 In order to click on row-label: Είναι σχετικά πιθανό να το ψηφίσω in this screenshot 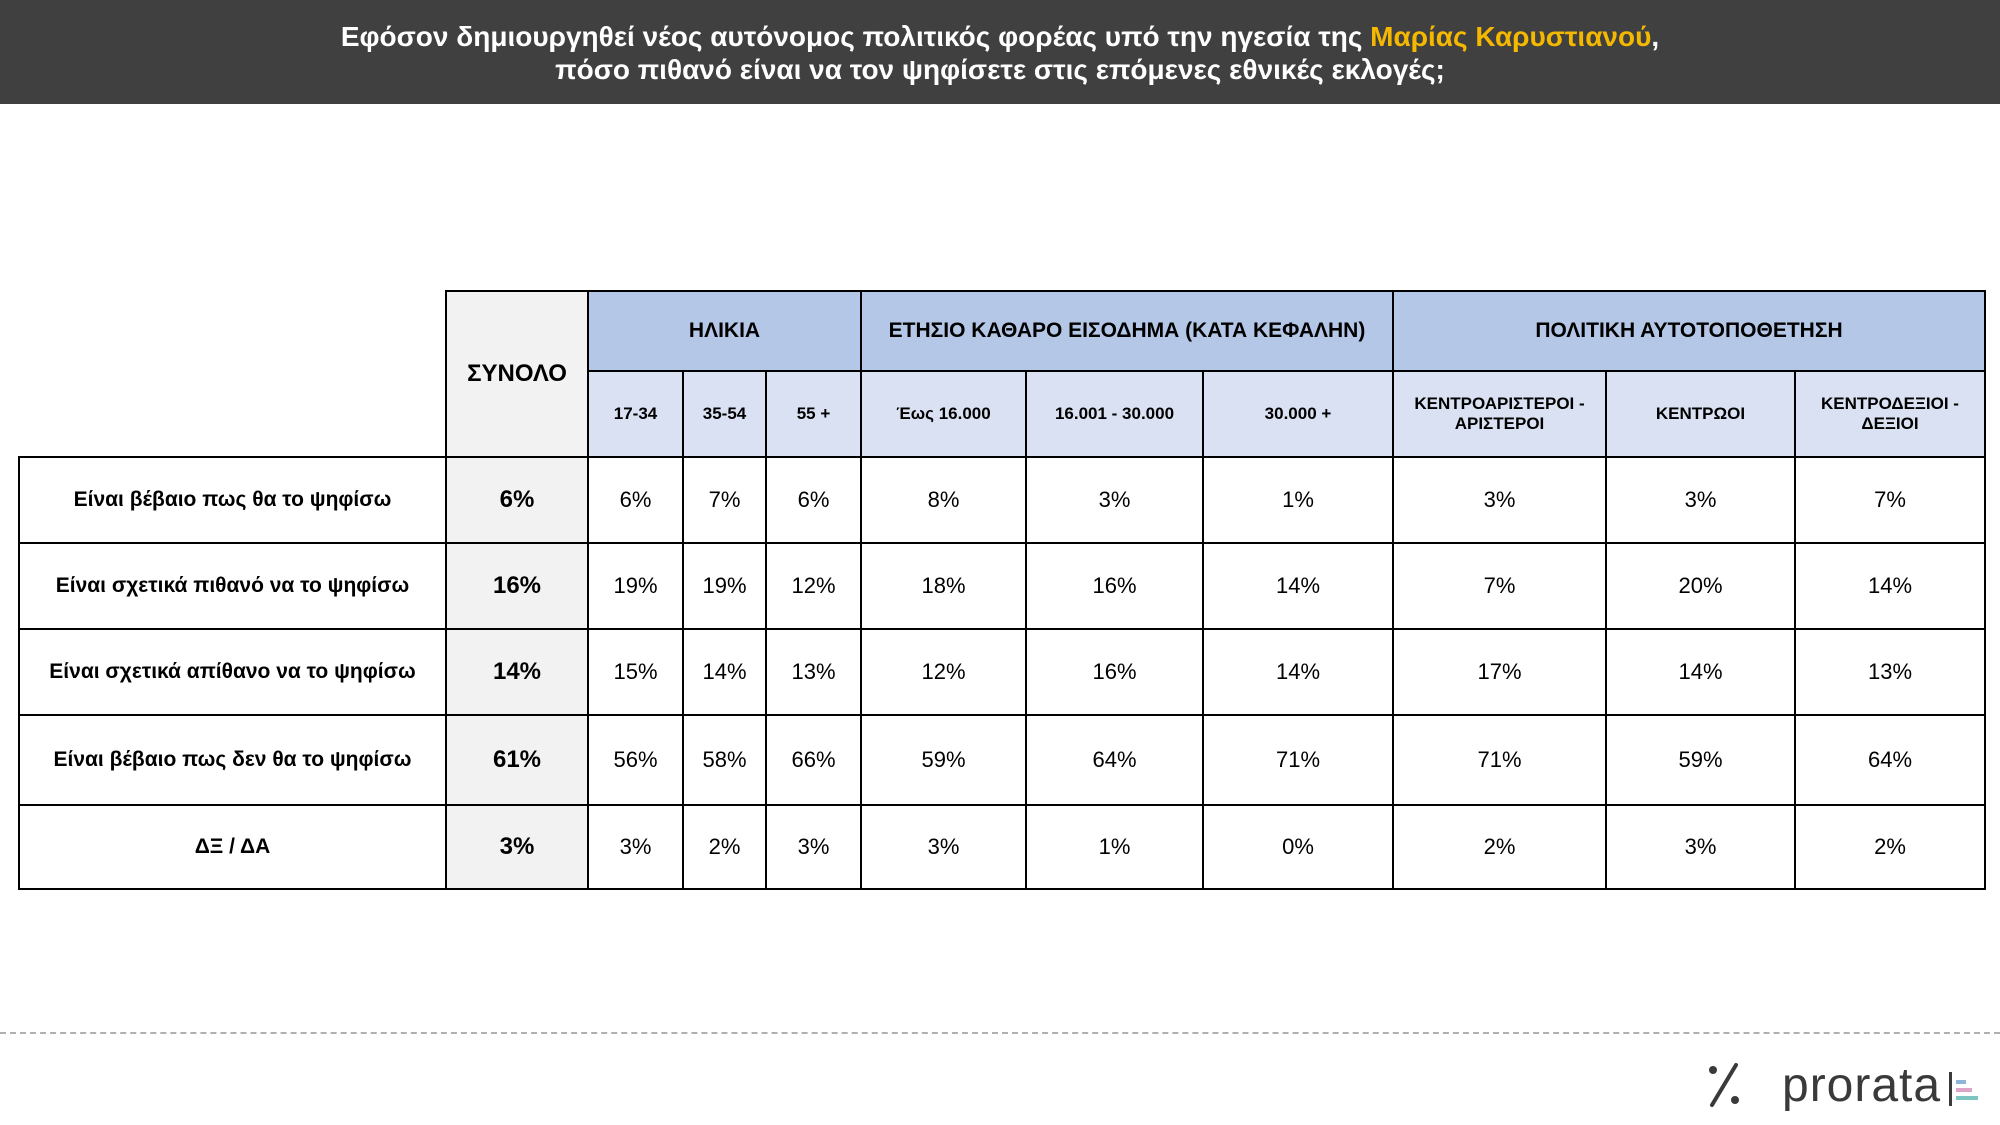, I will do `click(232, 586)`.